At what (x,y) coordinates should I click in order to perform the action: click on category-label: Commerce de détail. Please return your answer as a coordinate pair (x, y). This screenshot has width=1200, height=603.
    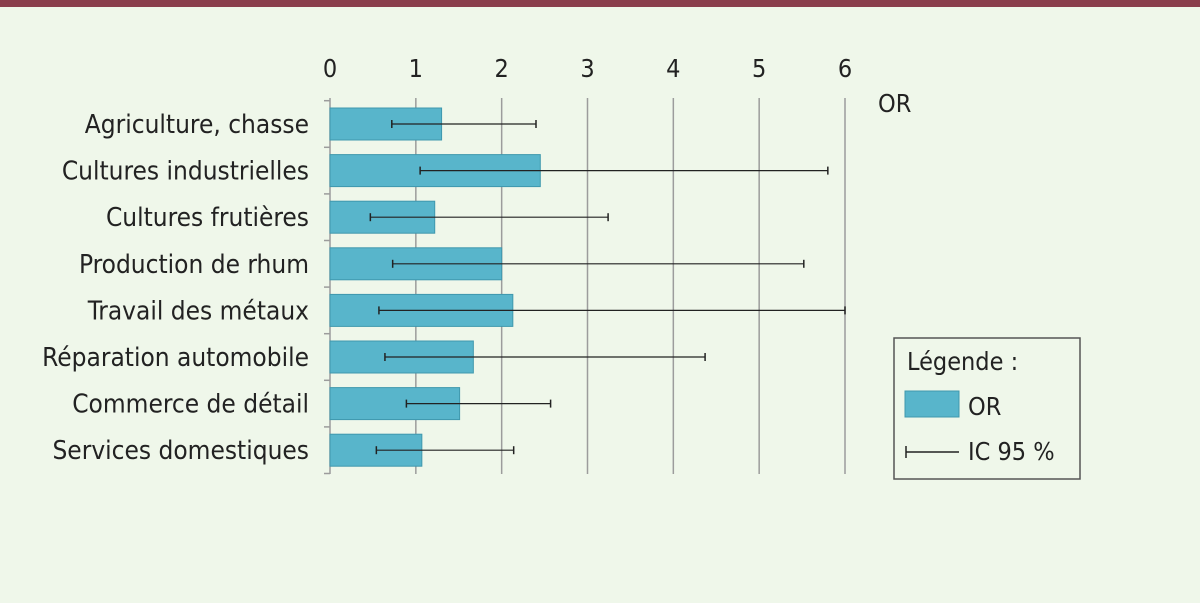
    Looking at the image, I should click on (190, 405).